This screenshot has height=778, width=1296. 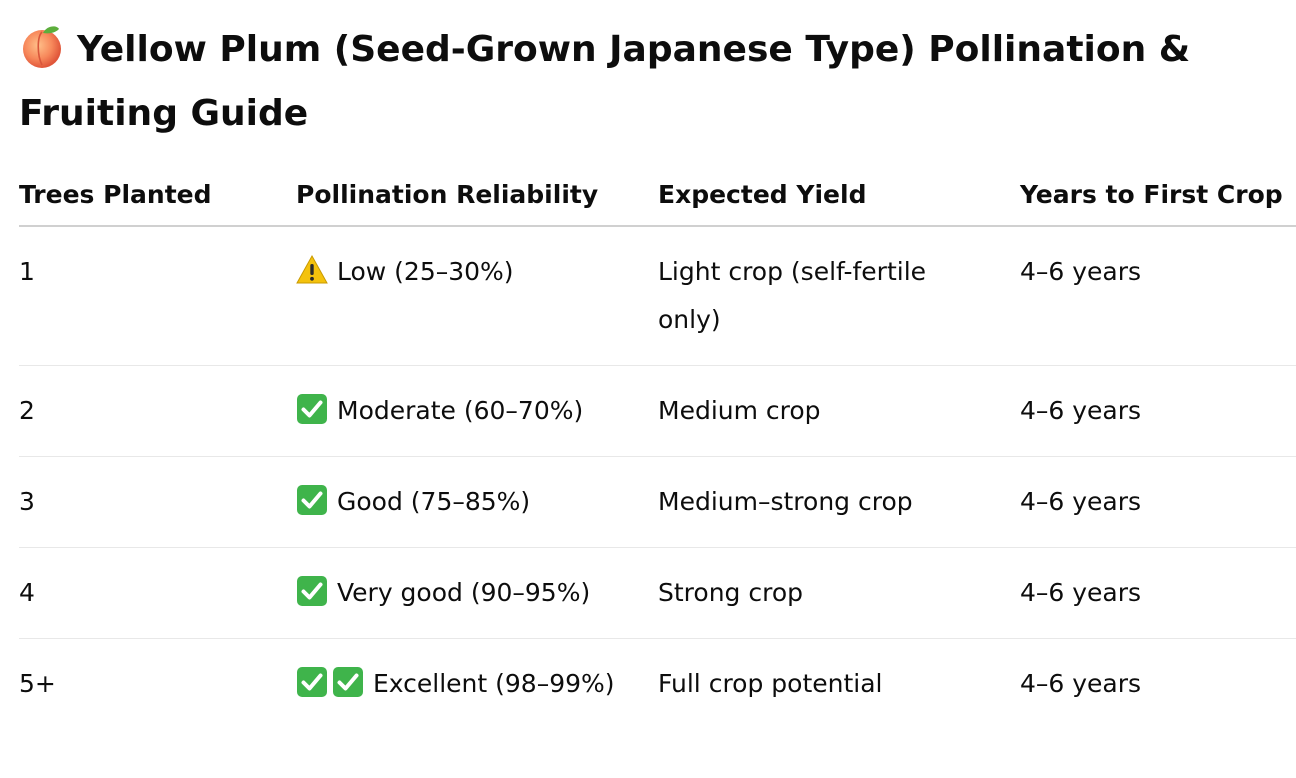 What do you see at coordinates (477, 296) in the screenshot?
I see `reliability-cell: Low (25–30%)` at bounding box center [477, 296].